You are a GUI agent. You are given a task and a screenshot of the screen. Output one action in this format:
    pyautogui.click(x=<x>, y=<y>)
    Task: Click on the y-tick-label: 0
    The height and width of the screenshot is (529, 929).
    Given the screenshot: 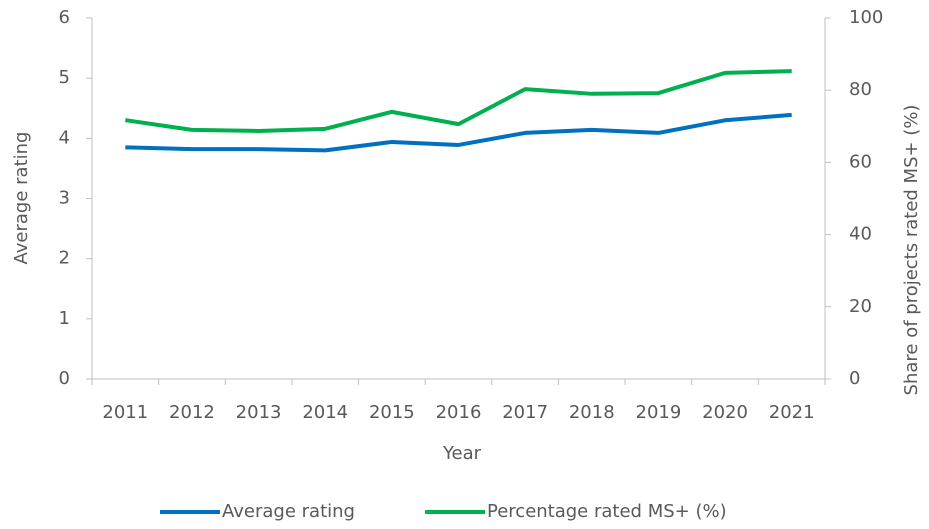 What is the action you would take?
    pyautogui.click(x=64, y=378)
    